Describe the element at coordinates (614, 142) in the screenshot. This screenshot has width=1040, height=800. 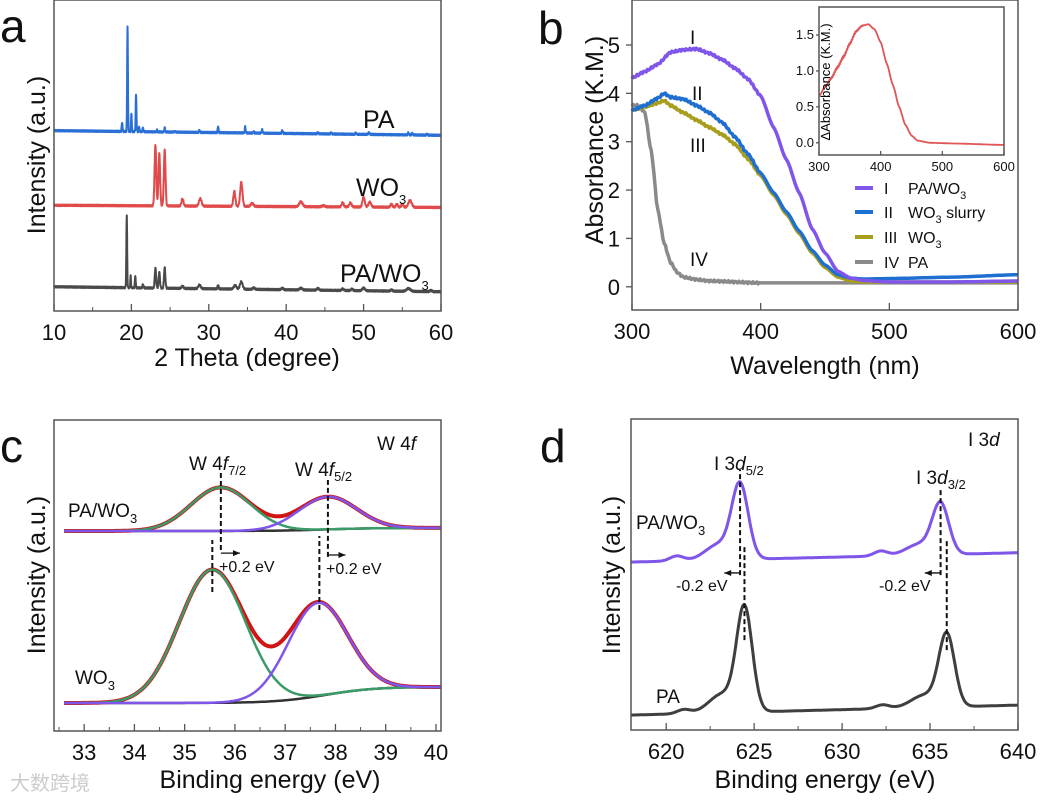
I see `y-tick-label: 3` at that location.